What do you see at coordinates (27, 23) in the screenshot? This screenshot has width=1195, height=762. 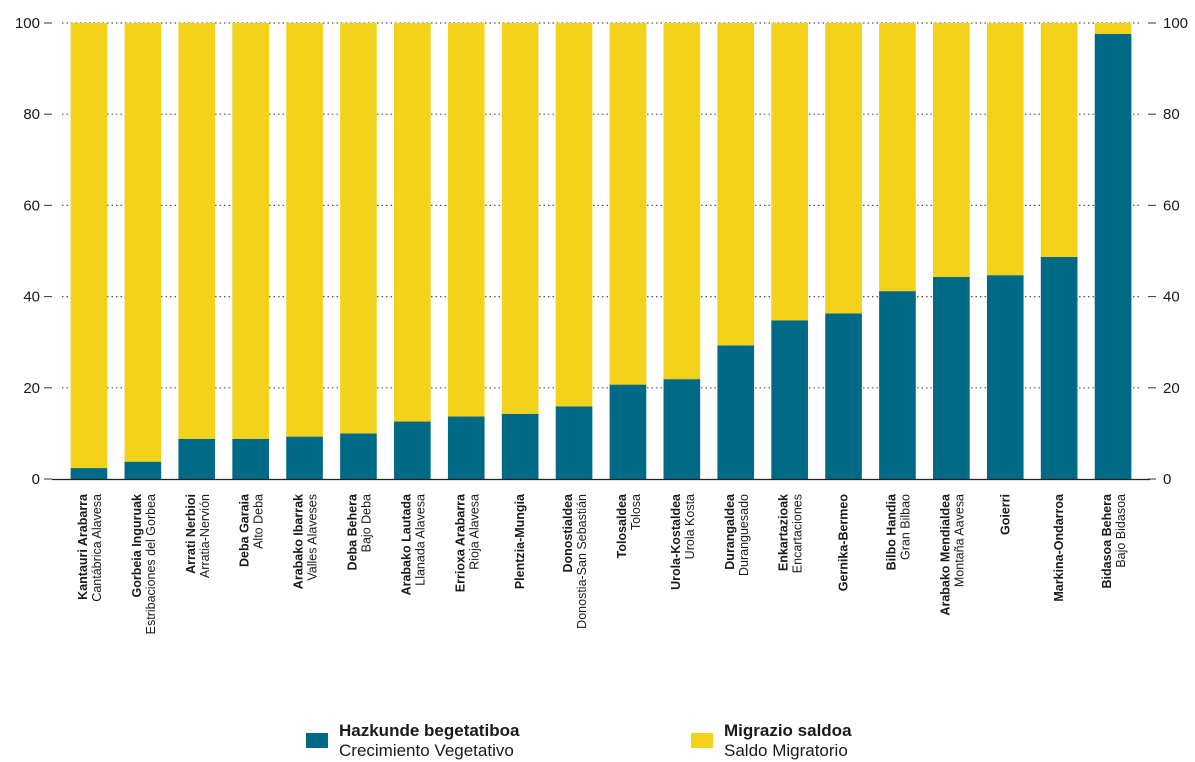 I see `y-tick-label-left: 100` at bounding box center [27, 23].